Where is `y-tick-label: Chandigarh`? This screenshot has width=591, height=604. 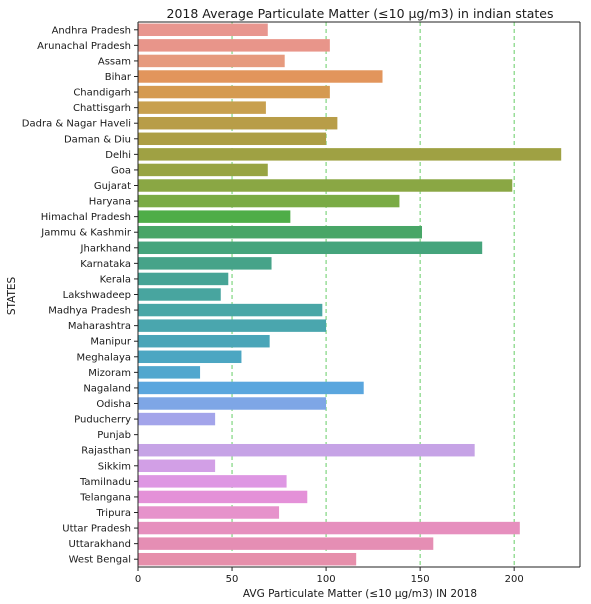
y-tick-label: Chandigarh is located at coordinates (102, 93).